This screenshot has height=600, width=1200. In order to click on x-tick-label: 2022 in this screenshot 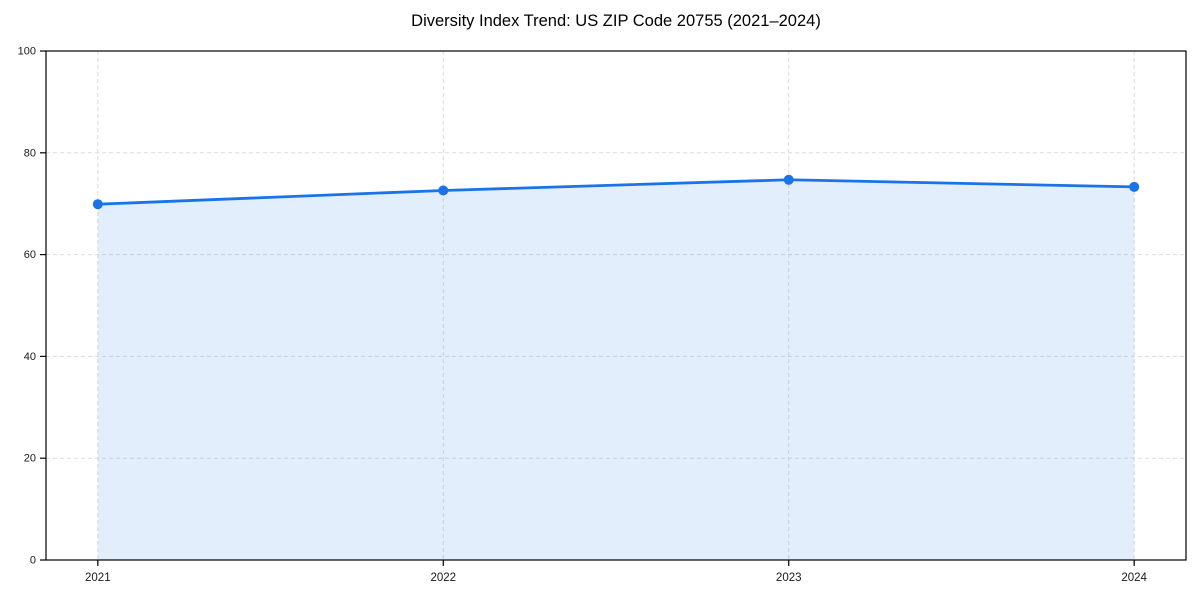, I will do `click(443, 578)`.